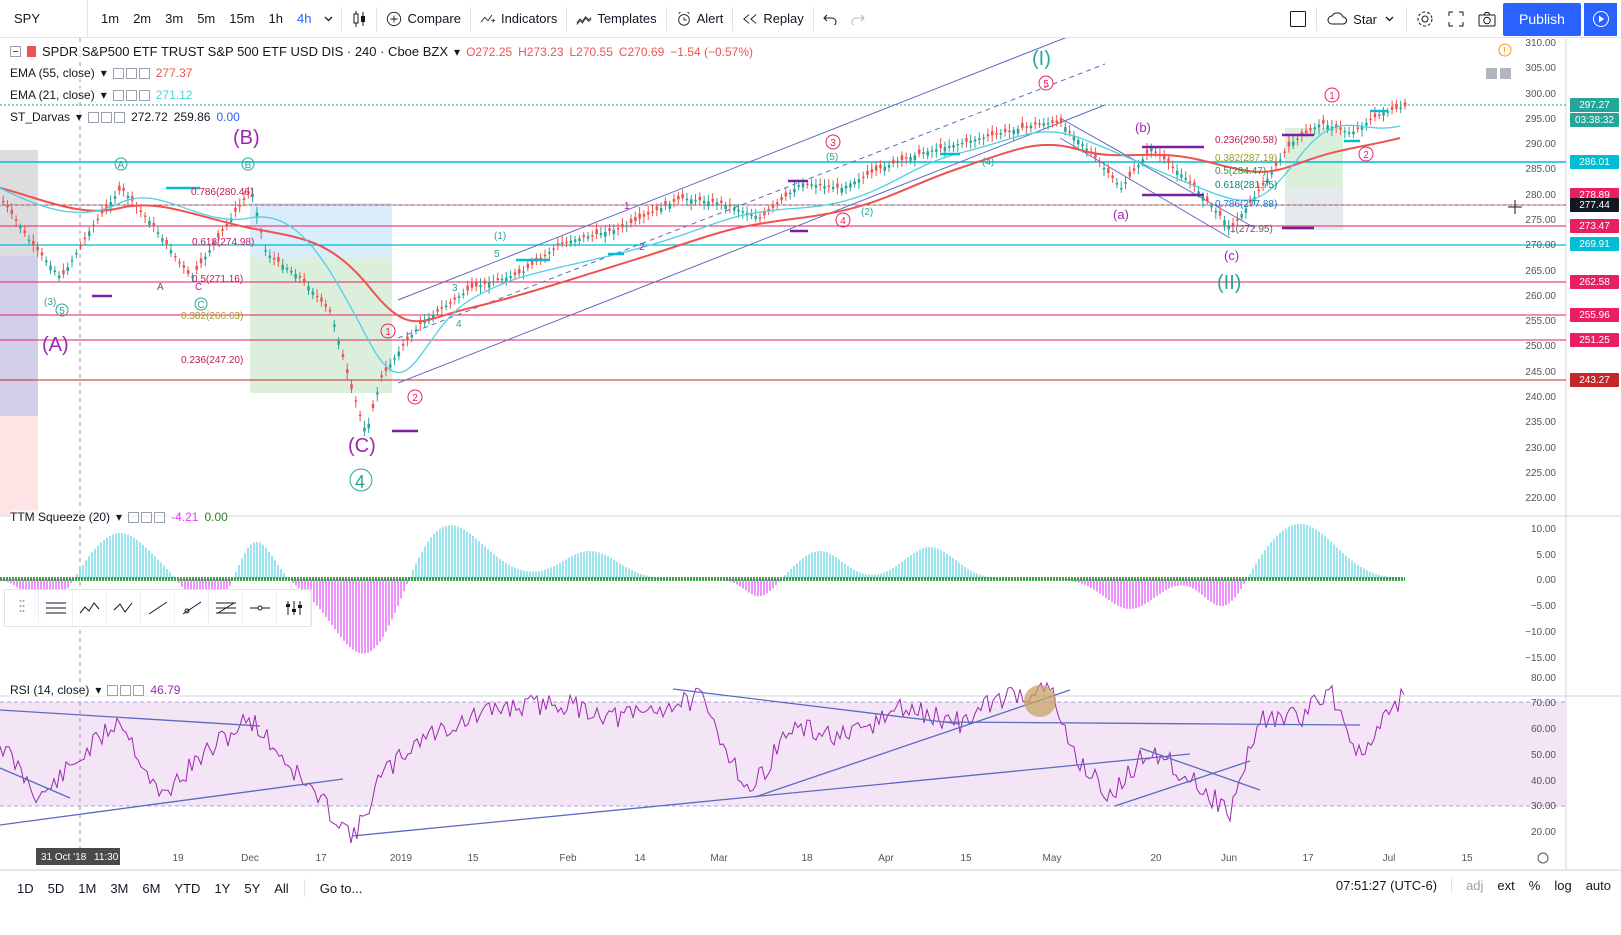 The image size is (1621, 935). I want to click on clock: 07:51:27 (UTC-6), so click(1386, 885).